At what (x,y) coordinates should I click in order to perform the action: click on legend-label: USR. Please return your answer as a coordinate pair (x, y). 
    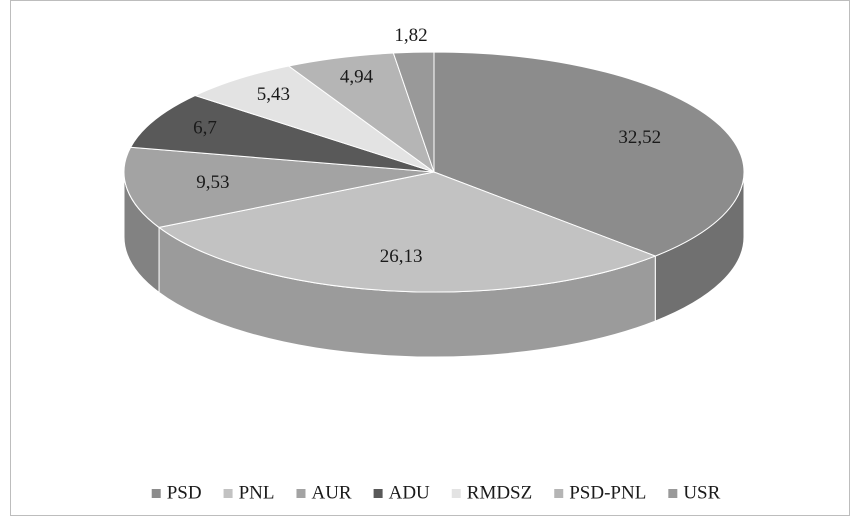
    Looking at the image, I should click on (701, 492).